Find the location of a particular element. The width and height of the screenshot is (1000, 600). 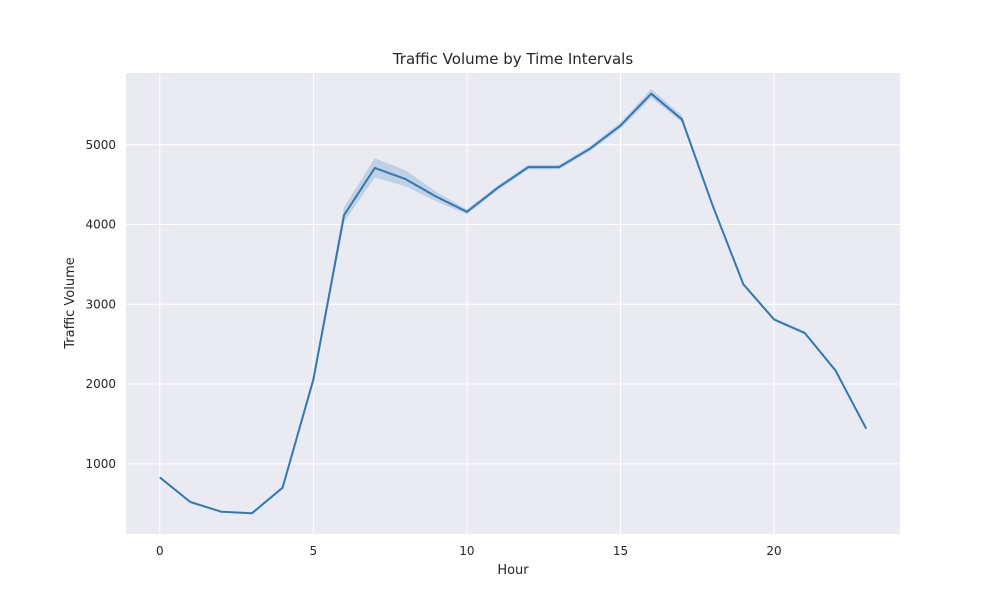

x-tick-label: 15 is located at coordinates (620, 551).